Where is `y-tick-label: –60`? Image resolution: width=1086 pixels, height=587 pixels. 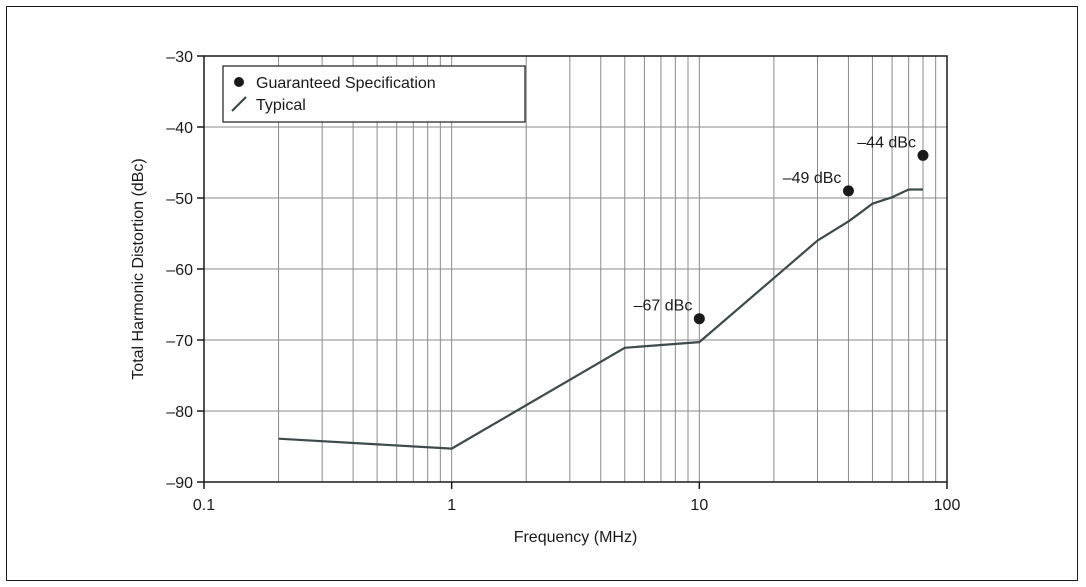
y-tick-label: –60 is located at coordinates (179, 270).